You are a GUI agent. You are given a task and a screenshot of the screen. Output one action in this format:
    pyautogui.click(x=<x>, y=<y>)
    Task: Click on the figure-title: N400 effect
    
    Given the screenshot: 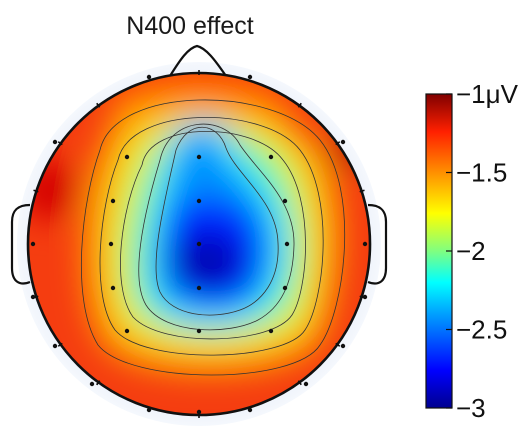 What is the action you would take?
    pyautogui.click(x=189, y=26)
    